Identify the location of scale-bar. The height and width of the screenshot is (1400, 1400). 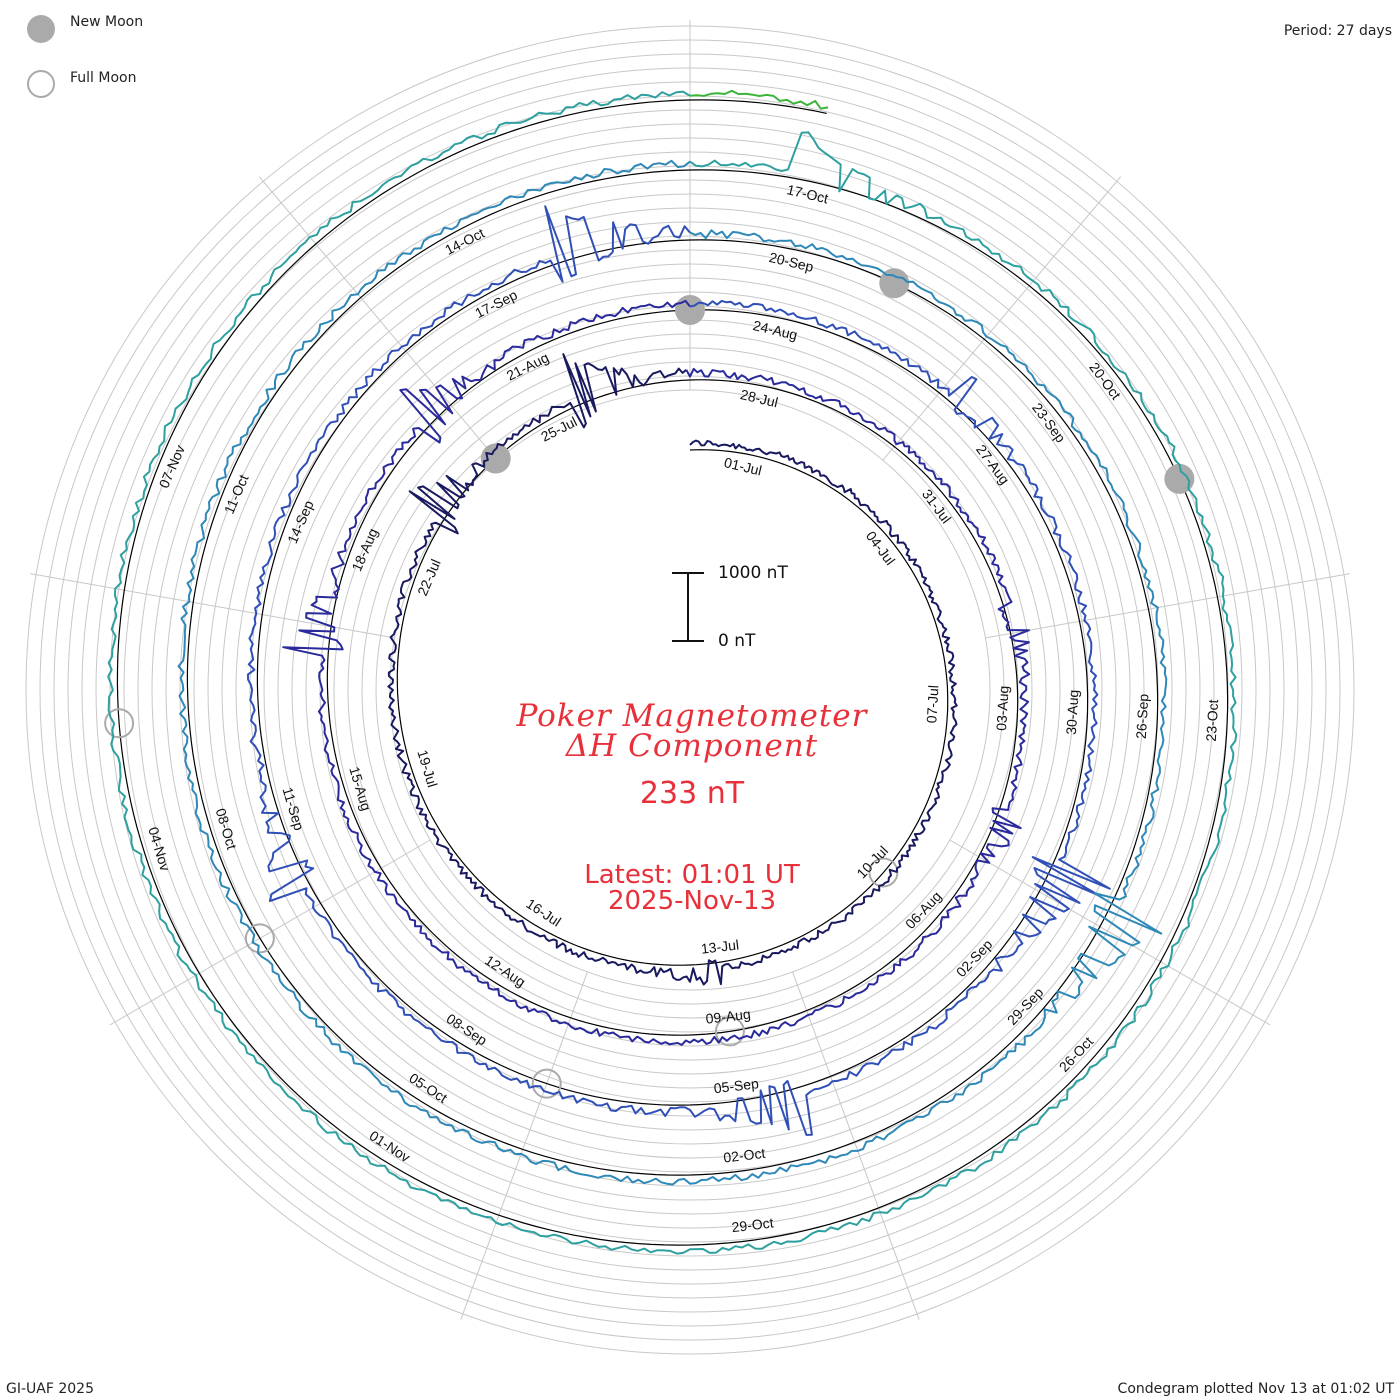
(688, 607).